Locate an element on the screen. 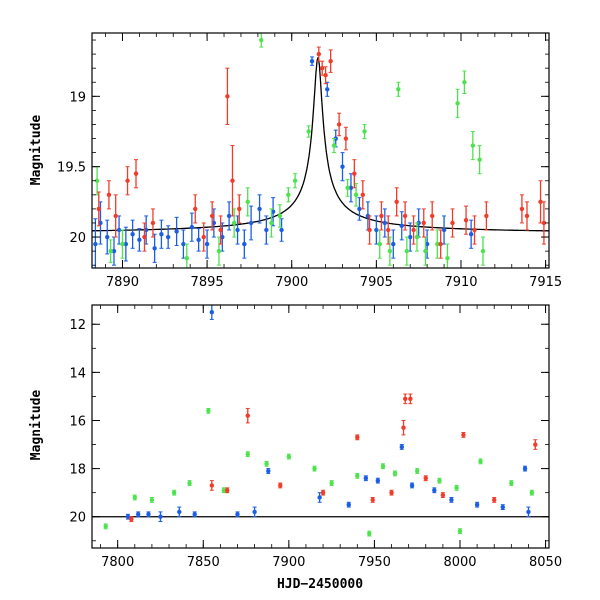 The image size is (600, 600). x-tick-label: 7915 is located at coordinates (545, 282).